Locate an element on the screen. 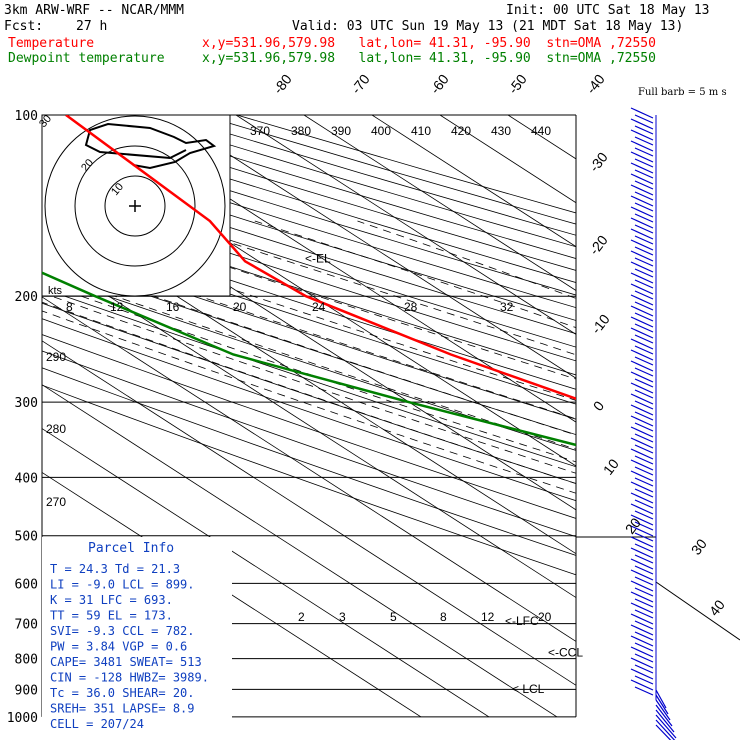 The image size is (740, 740). mixing-ratio-label: 8 is located at coordinates (443, 617).